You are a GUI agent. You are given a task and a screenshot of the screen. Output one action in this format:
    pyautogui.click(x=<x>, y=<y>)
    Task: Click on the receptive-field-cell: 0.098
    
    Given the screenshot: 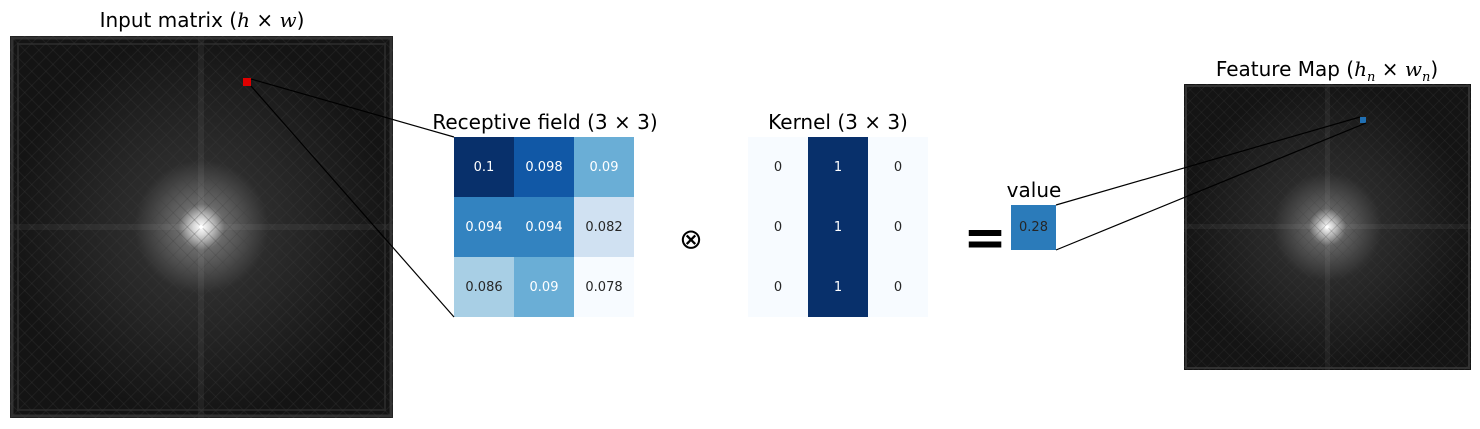 What is the action you would take?
    pyautogui.click(x=544, y=167)
    